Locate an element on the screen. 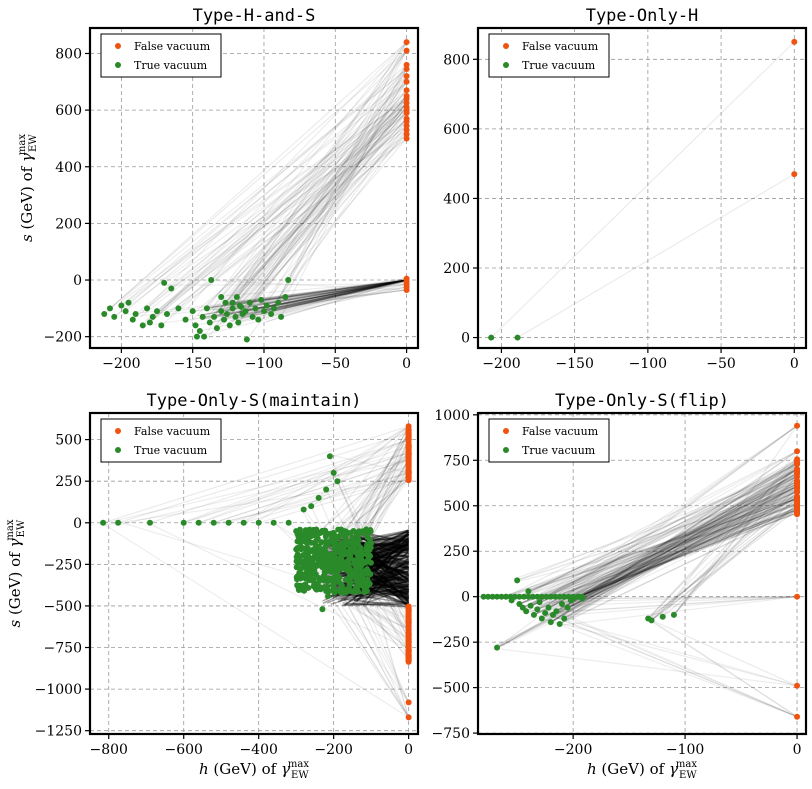 The image size is (812, 789). y-tick-label: 600 is located at coordinates (68, 111).